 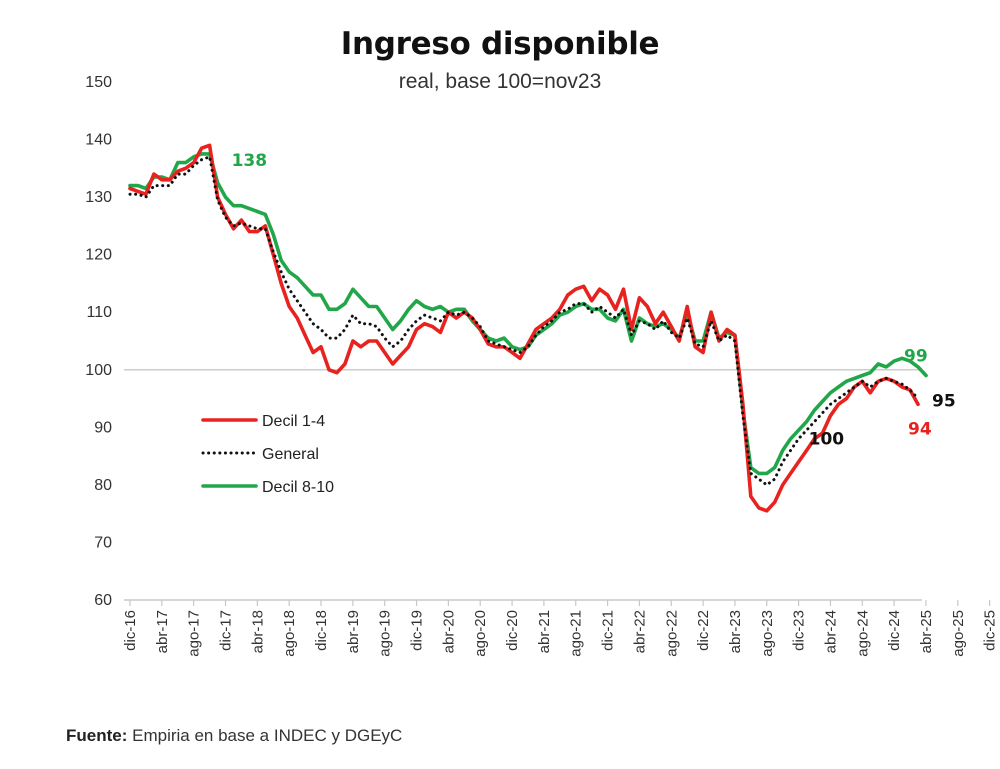 I want to click on x-tick-label: abr-18, so click(x=257, y=631).